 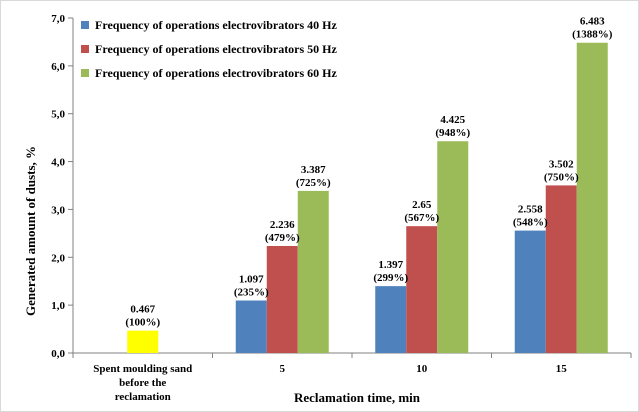 What do you see at coordinates (422, 205) in the screenshot?
I see `bar-series-2-cat-2-value-label: 2.65` at bounding box center [422, 205].